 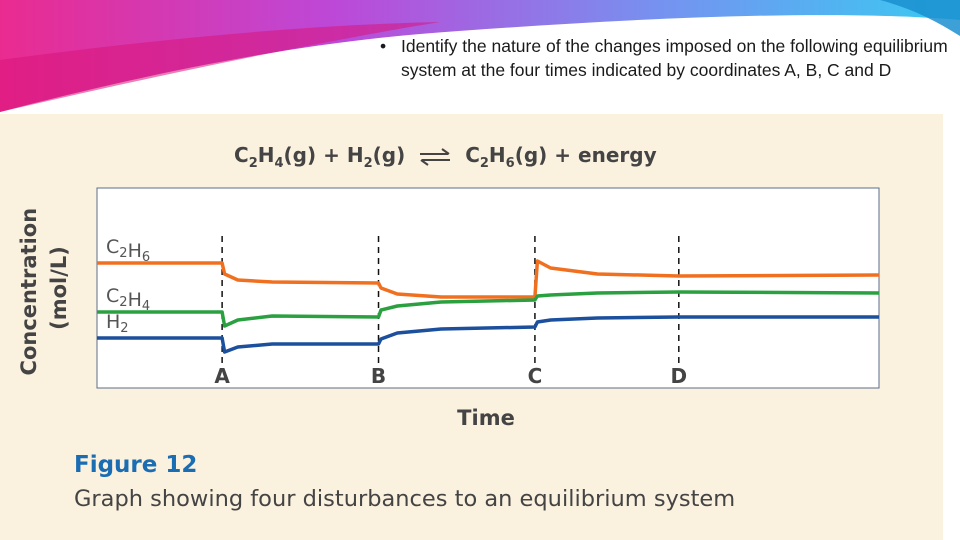 What do you see at coordinates (617, 155) in the screenshot?
I see `equation-energy: energy` at bounding box center [617, 155].